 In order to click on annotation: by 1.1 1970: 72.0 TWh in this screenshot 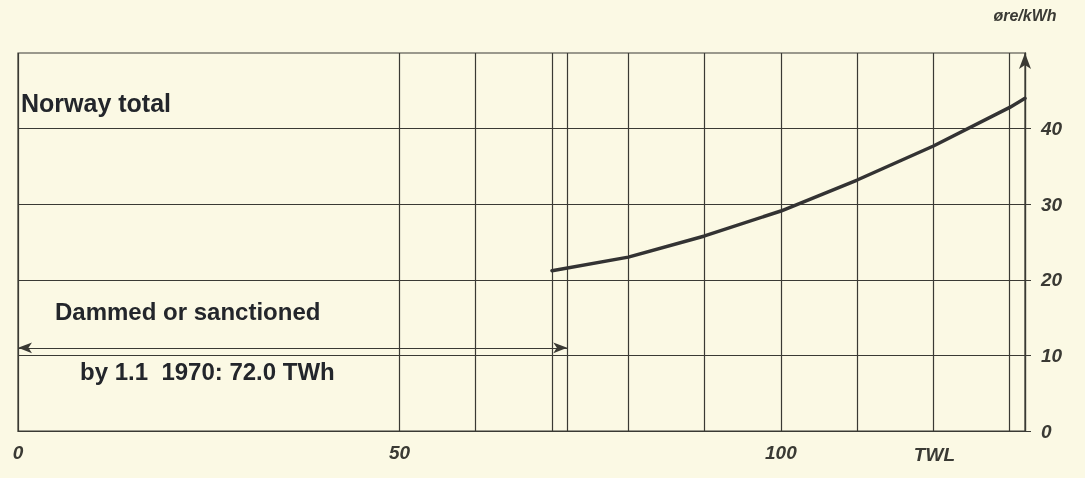, I will do `click(207, 372)`.